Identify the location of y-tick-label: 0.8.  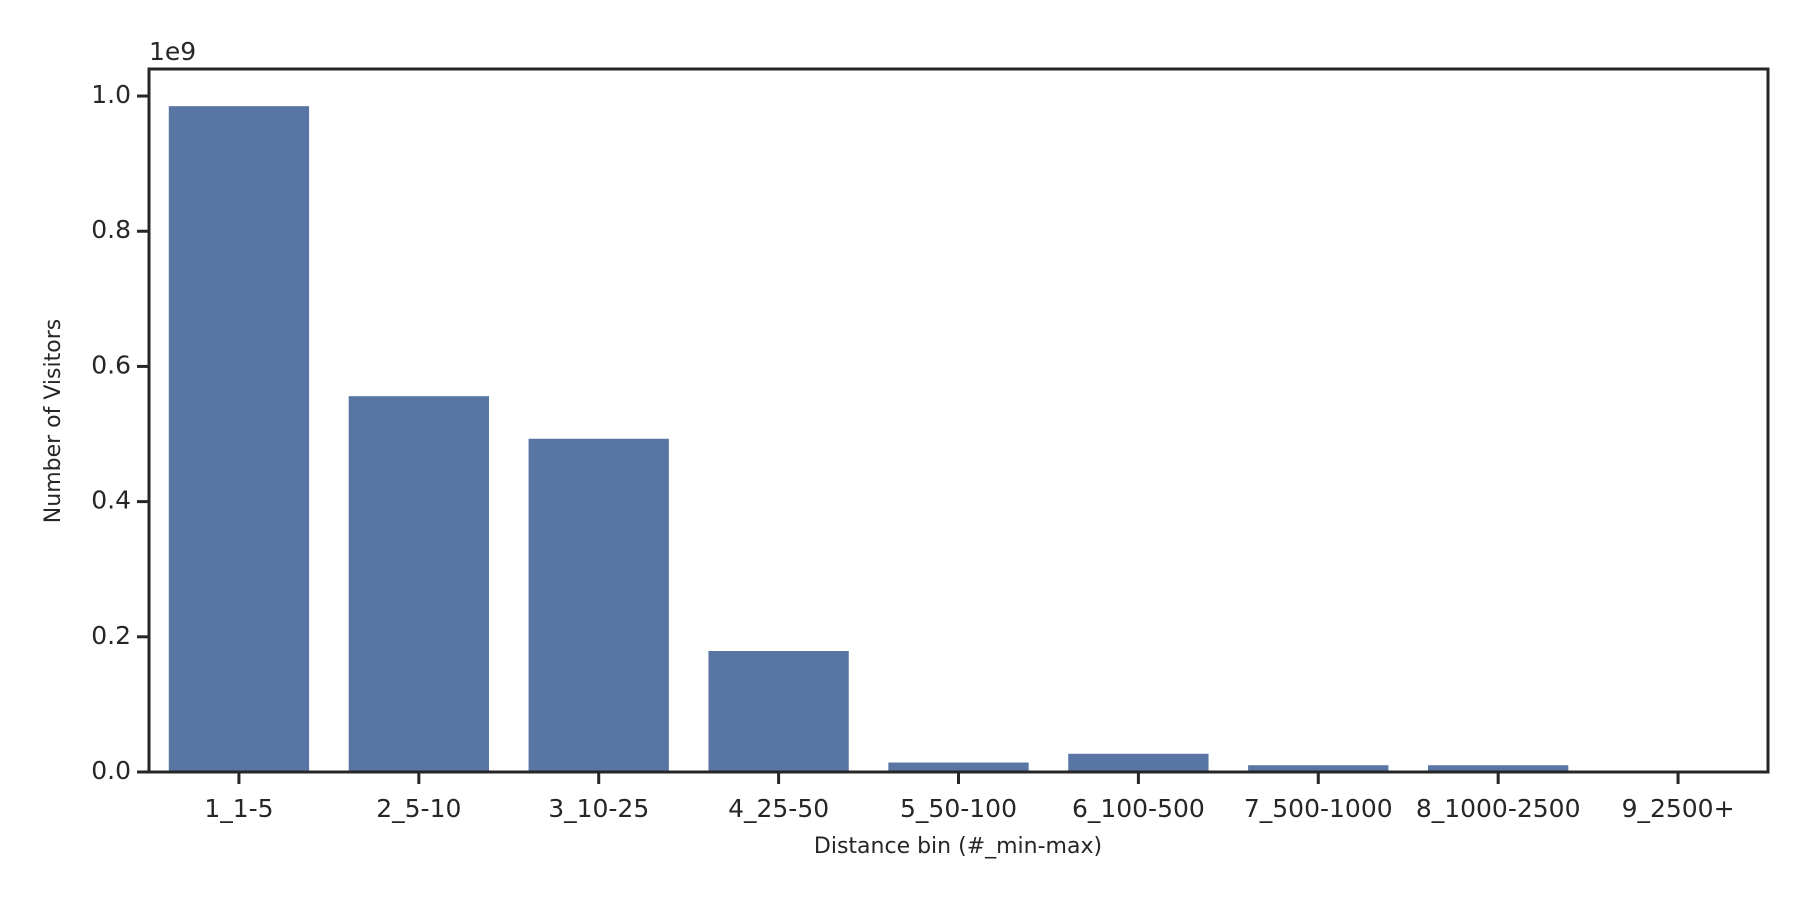
(111, 229).